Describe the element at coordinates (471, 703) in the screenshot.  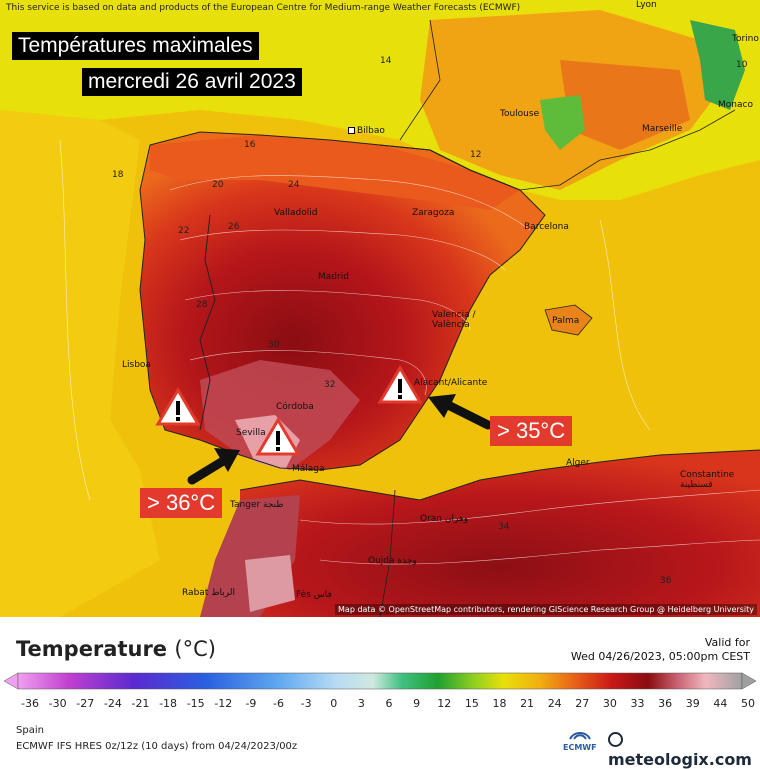
I see `scale-tick-label: 15` at that location.